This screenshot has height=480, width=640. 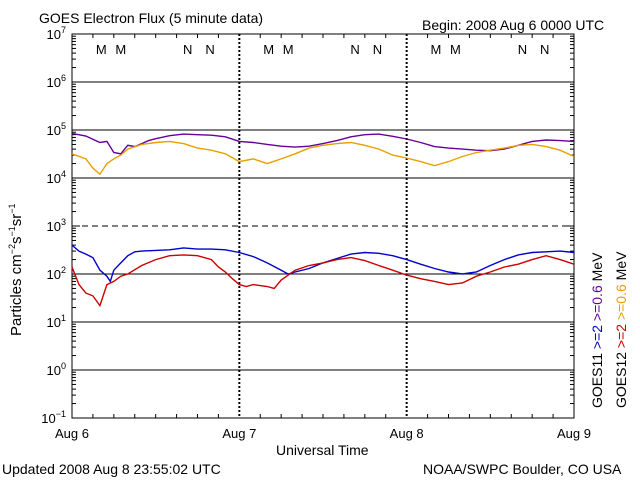 What do you see at coordinates (513, 25) in the screenshot?
I see `begin-date: Begin: 2008 Aug 6 0000 UTC` at bounding box center [513, 25].